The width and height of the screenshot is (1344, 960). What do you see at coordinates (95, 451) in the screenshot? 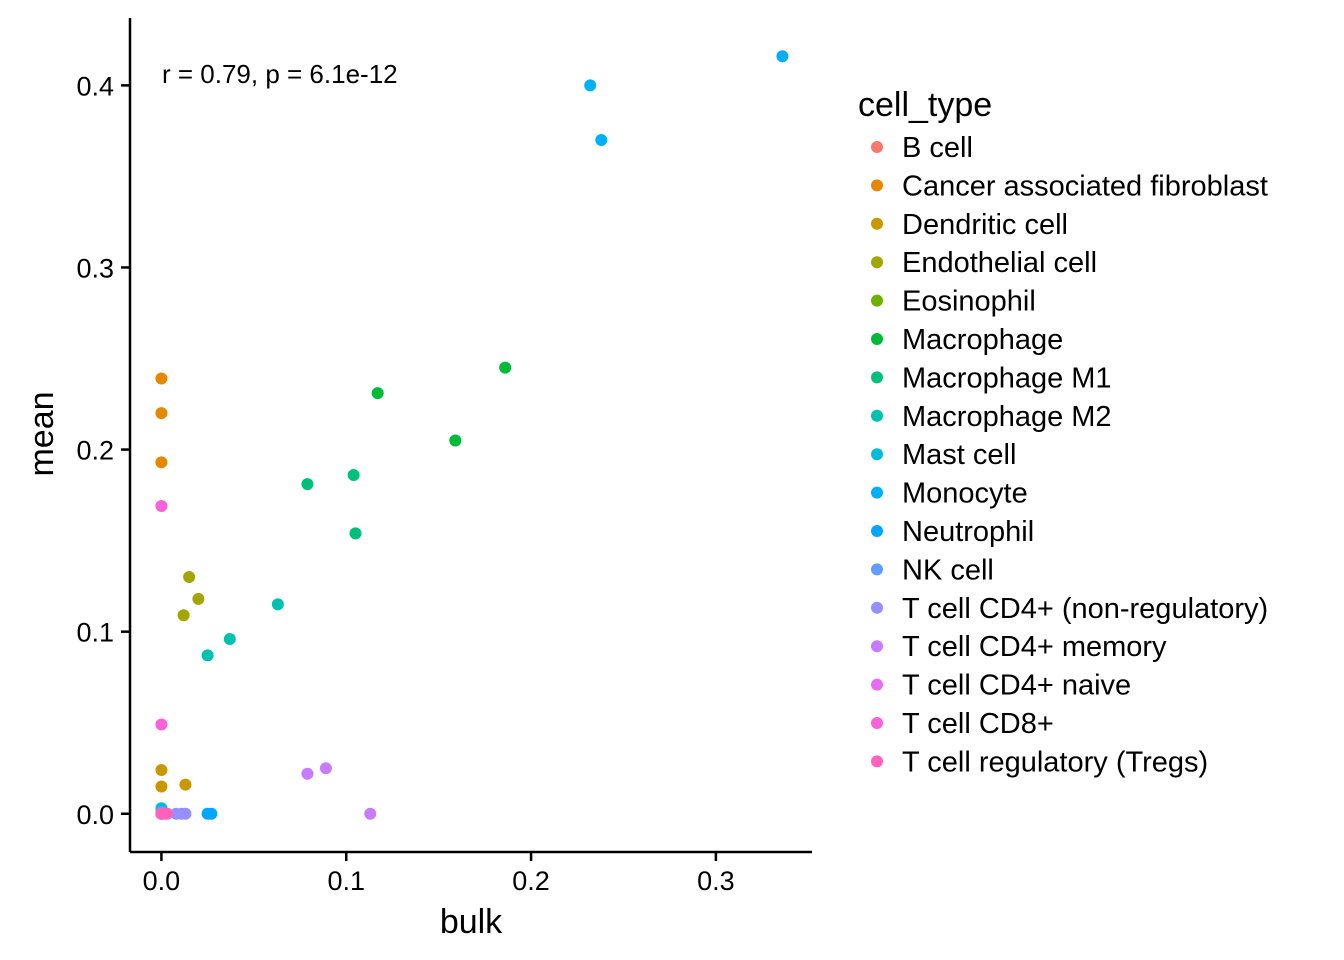
I see `y-tick-label: 0.2` at bounding box center [95, 451].